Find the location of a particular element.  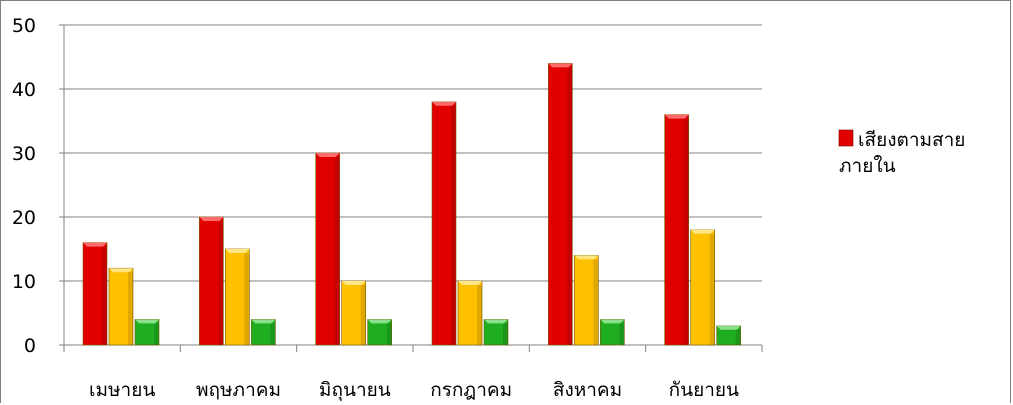

y-tick-label: 10 is located at coordinates (24, 282).